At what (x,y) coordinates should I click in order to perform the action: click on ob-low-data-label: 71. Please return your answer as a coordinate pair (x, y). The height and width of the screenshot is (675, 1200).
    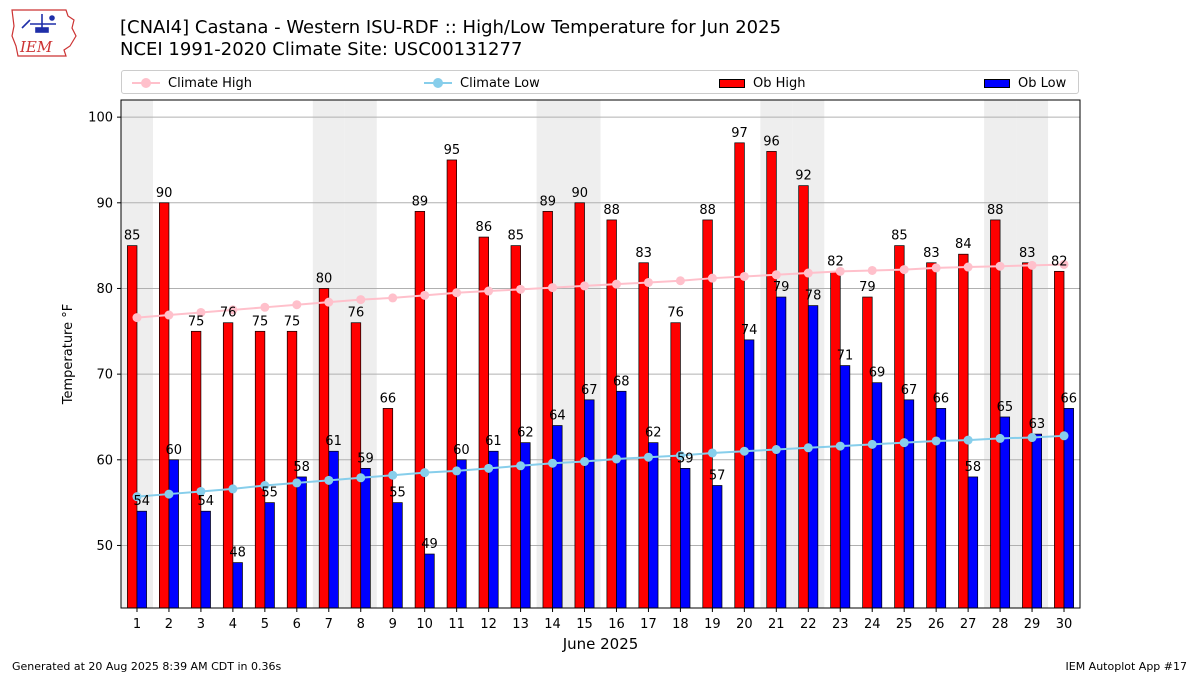
    Looking at the image, I should click on (845, 356).